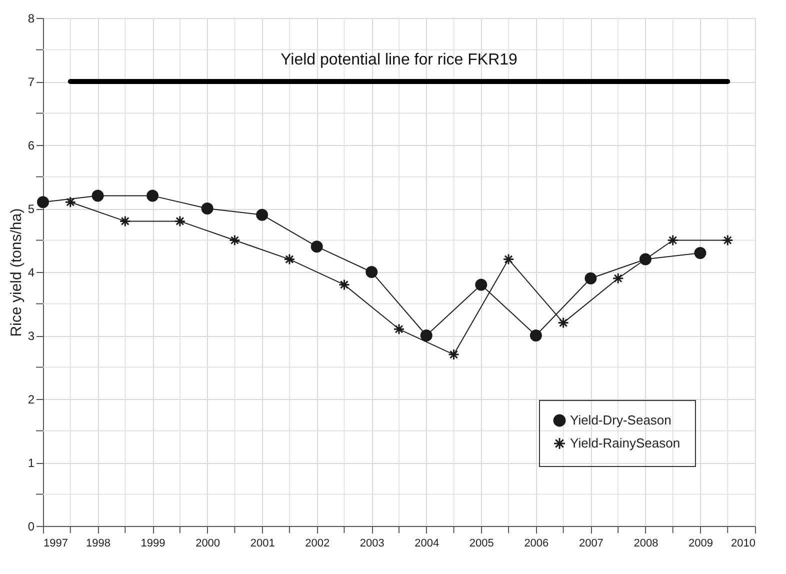 This screenshot has height=574, width=786. What do you see at coordinates (98, 544) in the screenshot?
I see `x-tick-label: 1998` at bounding box center [98, 544].